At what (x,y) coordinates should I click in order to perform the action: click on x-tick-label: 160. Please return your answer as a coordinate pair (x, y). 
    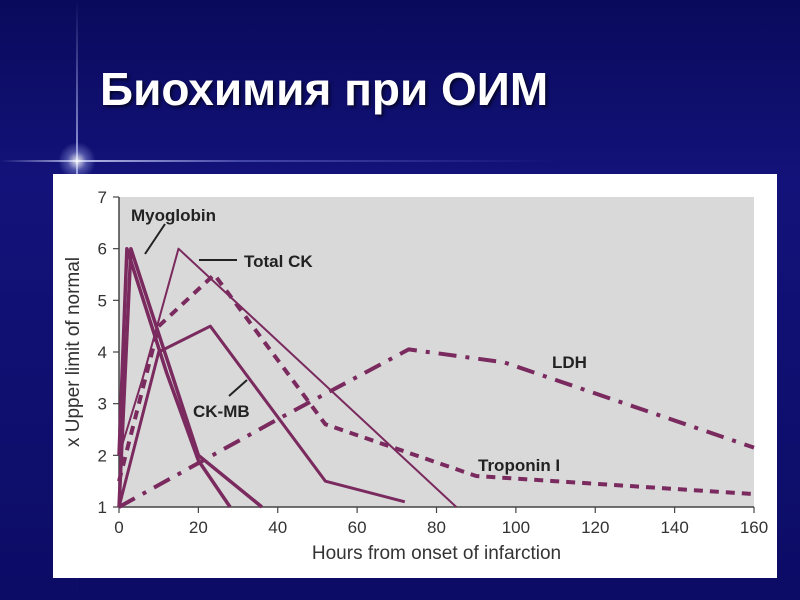
    Looking at the image, I should click on (754, 527).